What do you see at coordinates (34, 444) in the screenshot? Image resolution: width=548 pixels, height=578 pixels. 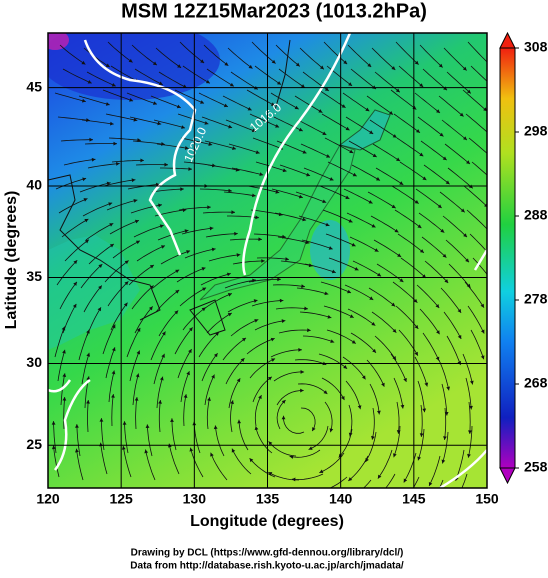 I see `y-tick-label: 25` at bounding box center [34, 444].